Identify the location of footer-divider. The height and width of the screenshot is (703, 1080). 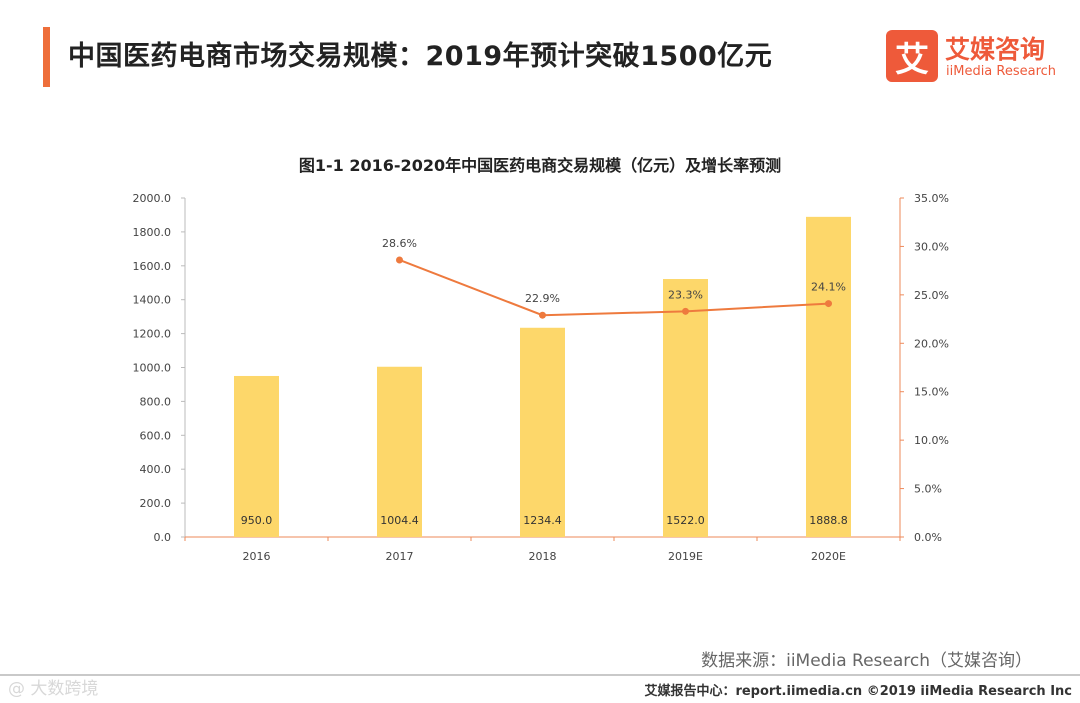
(540, 675).